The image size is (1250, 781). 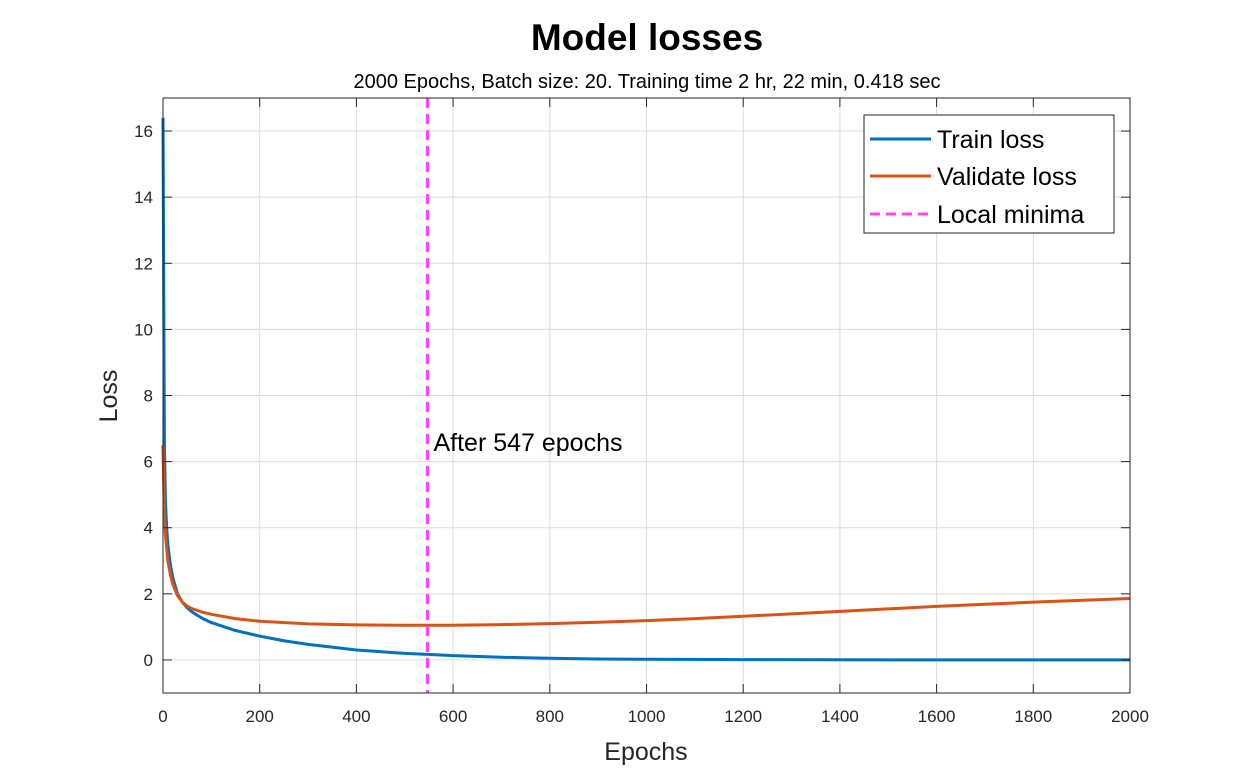 What do you see at coordinates (143, 197) in the screenshot?
I see `y-tick-label: 14` at bounding box center [143, 197].